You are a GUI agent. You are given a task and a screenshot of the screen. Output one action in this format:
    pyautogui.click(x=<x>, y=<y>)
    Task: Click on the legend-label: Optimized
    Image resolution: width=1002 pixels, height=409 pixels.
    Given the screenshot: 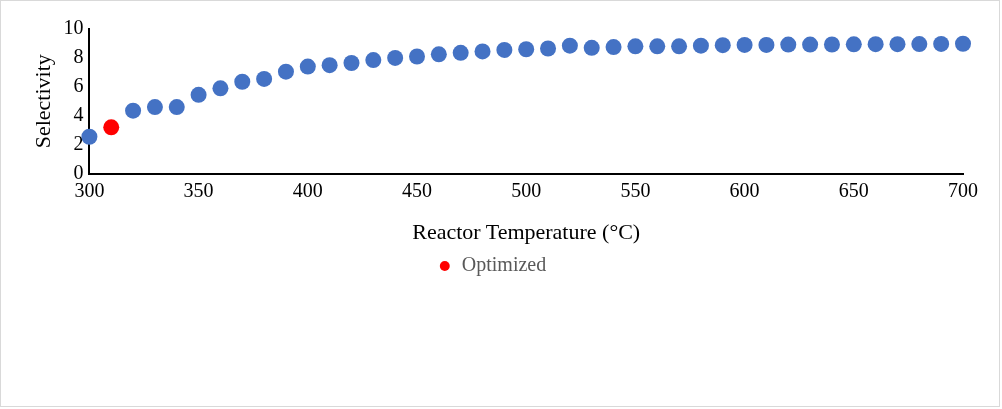 What is the action you would take?
    pyautogui.click(x=504, y=265)
    